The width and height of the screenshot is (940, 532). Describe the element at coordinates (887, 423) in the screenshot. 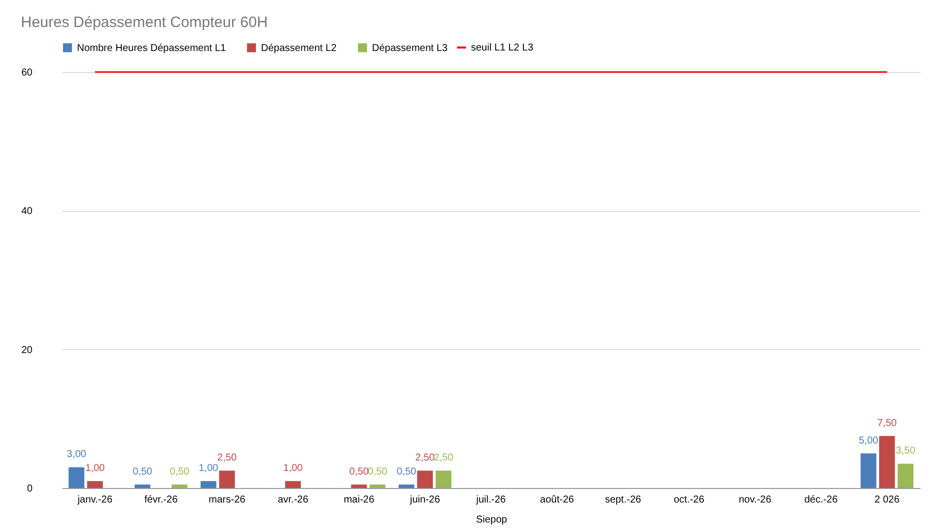

I see `data-label: 7,50` at that location.